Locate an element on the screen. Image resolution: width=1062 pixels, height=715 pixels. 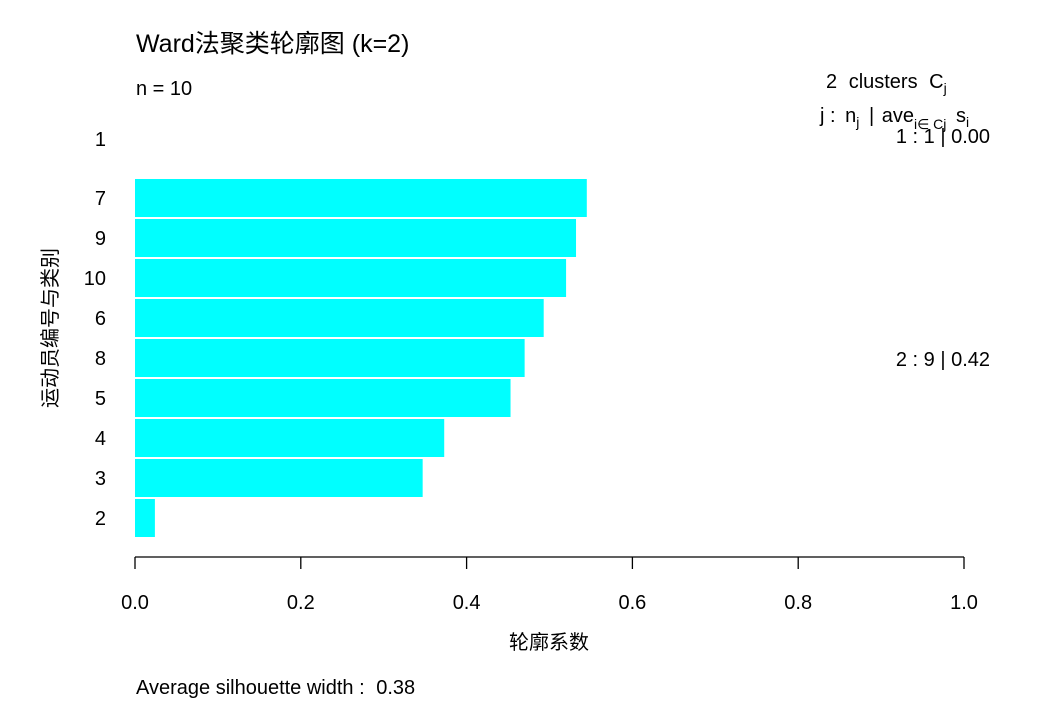
y-axis-title: 运动员编号与类别 is located at coordinates (50, 328).